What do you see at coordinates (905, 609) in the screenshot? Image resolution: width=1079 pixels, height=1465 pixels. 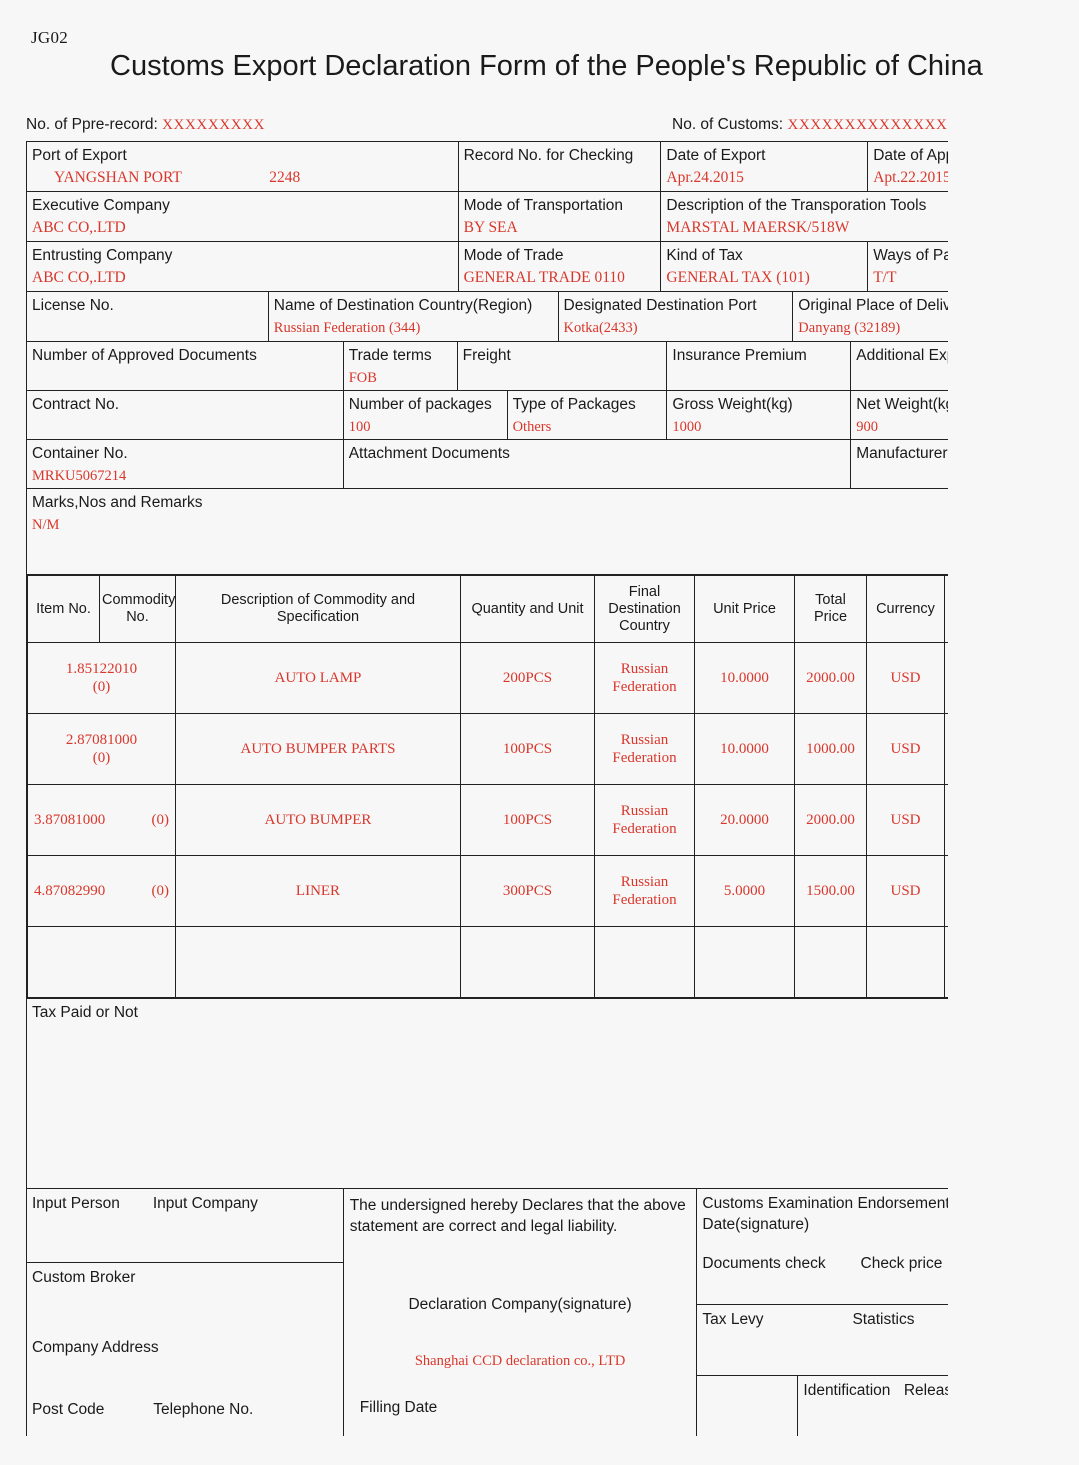 I see `col-header-currency: Currency` at bounding box center [905, 609].